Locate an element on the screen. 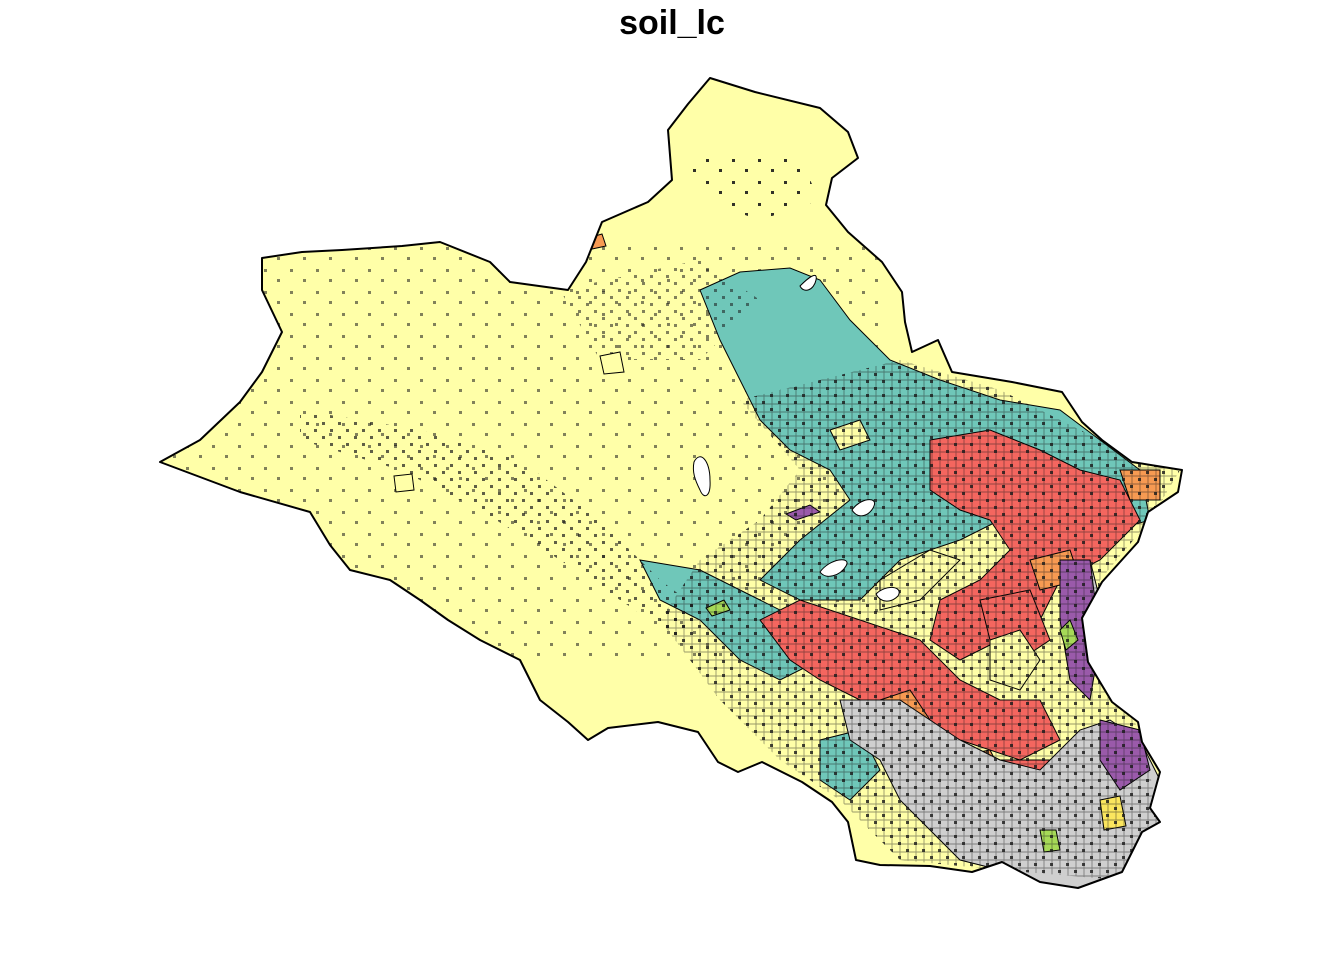 Image resolution: width=1344 pixels, height=960 pixels. dotted-corridor is located at coordinates (500, 525).